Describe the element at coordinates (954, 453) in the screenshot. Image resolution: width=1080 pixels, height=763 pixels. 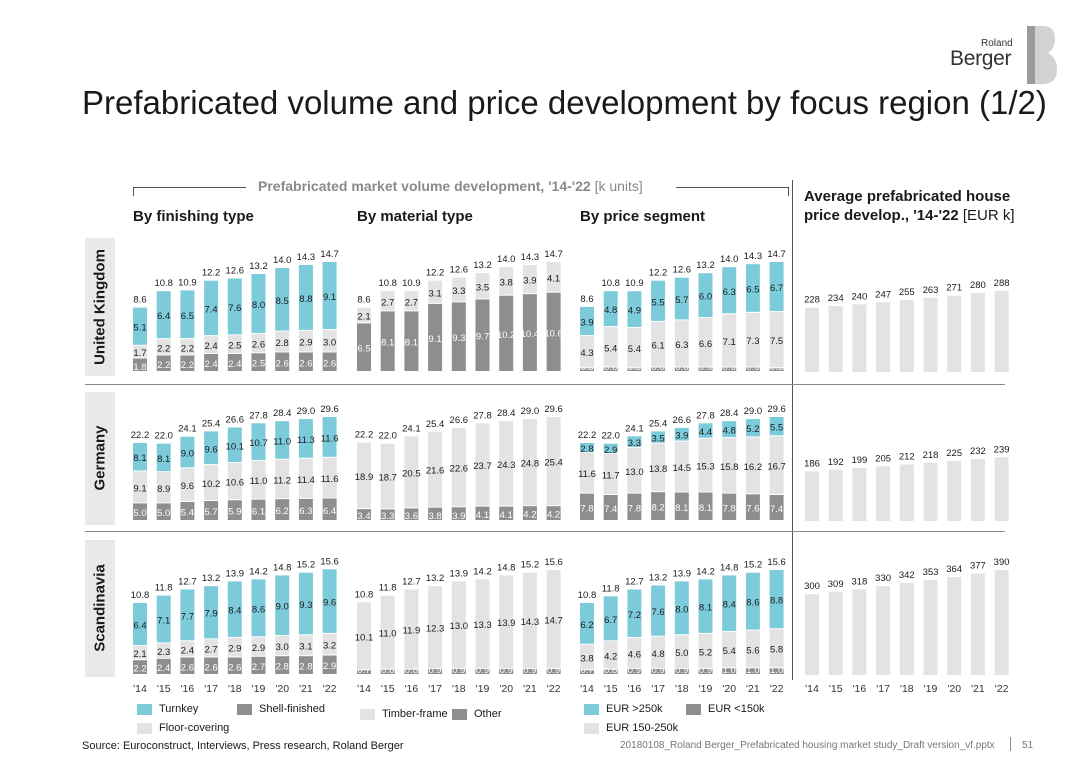
I see `price-label: 225` at that location.